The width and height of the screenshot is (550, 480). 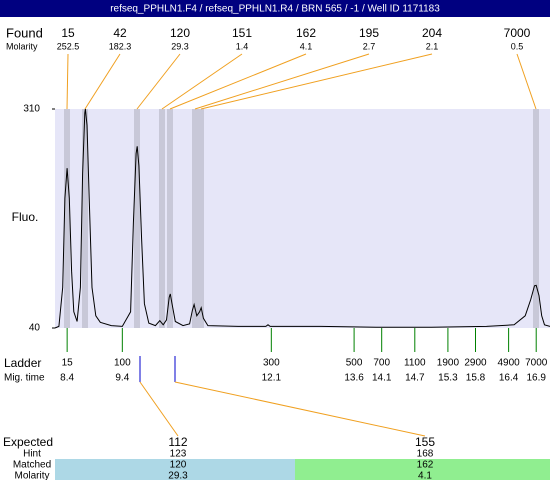 I want to click on mig-time-label: Mig. time, so click(x=24, y=378).